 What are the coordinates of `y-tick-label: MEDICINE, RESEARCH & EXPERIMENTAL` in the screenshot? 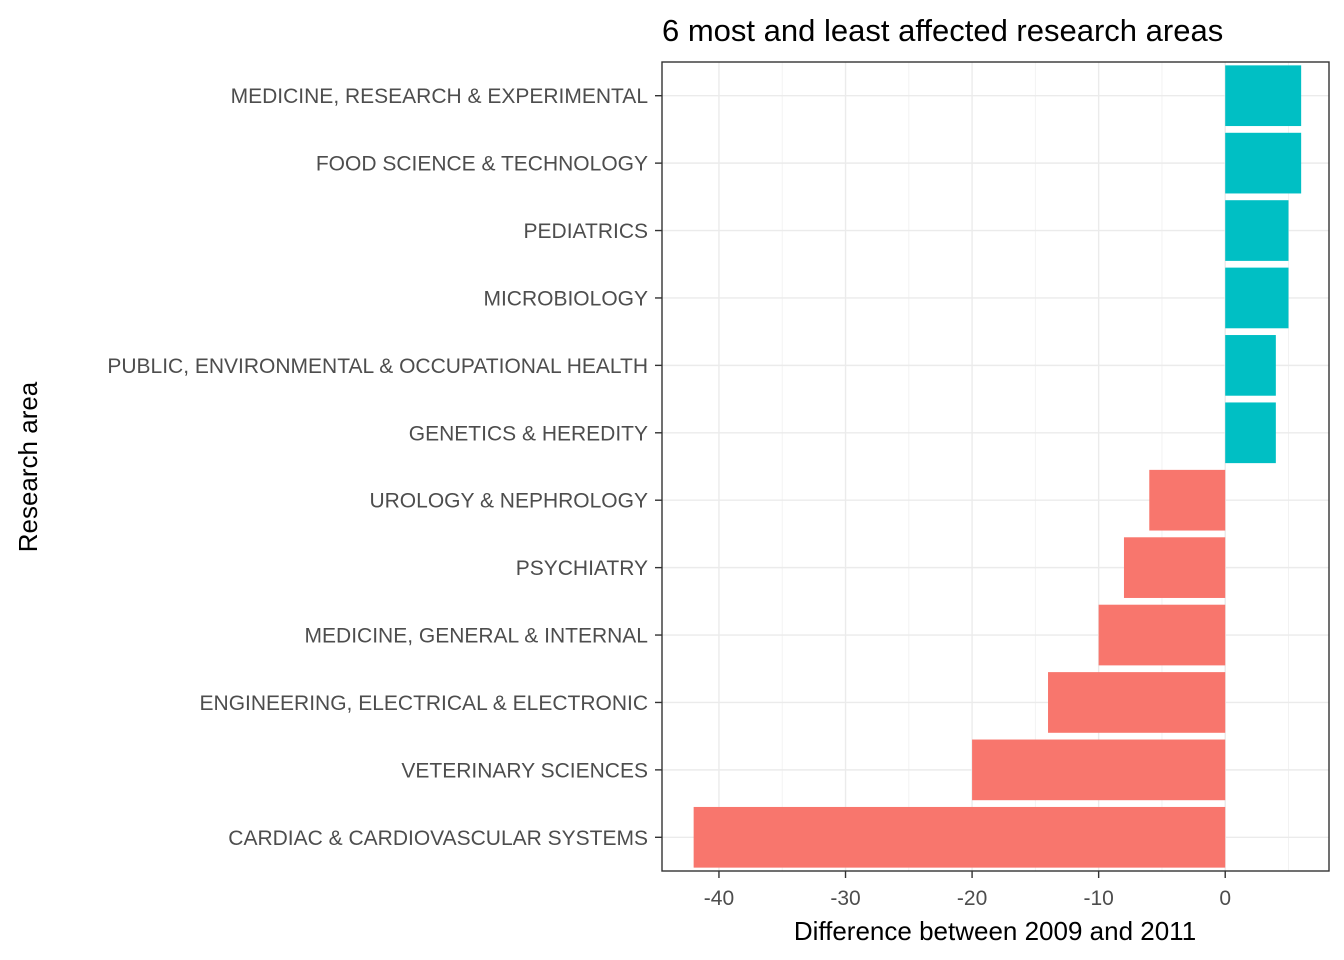 It's located at (439, 96).